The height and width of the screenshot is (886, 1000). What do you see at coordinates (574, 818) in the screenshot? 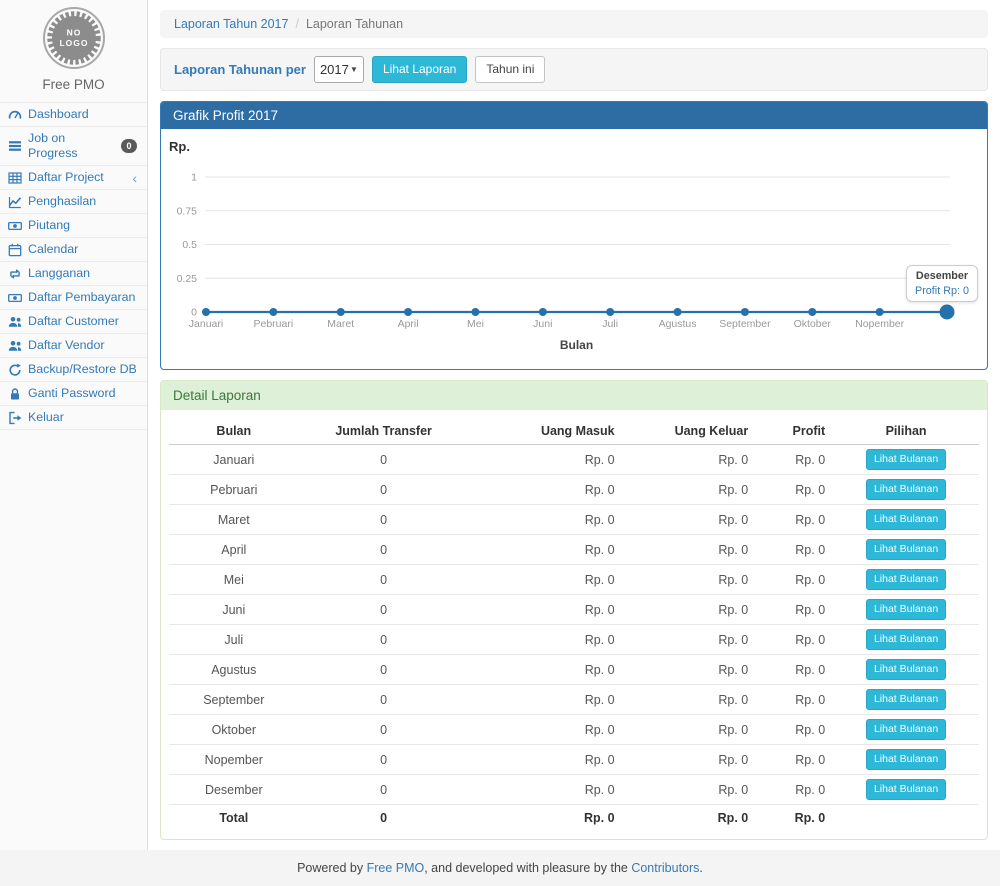
I see `table-total-row: Total 0 Rp. 0 Rp. 0 Rp. 0` at bounding box center [574, 818].